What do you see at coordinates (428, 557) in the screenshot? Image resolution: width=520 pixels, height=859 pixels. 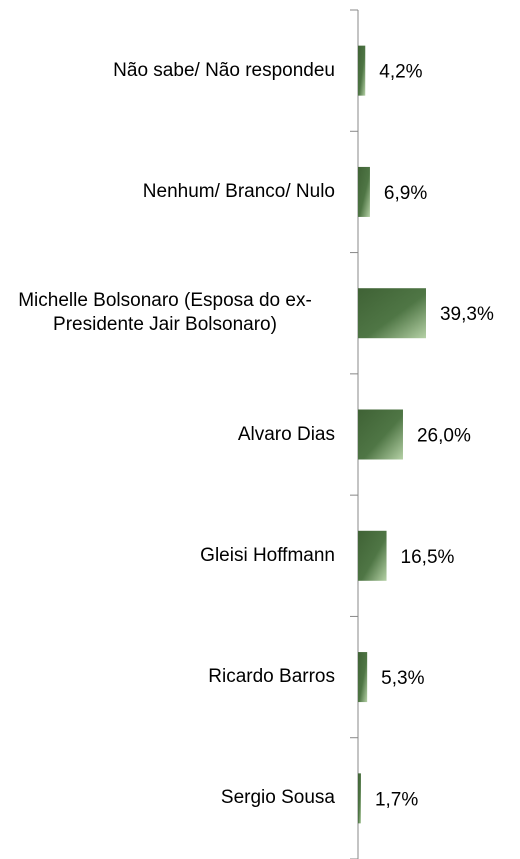 I see `data-label: 16,5%` at bounding box center [428, 557].